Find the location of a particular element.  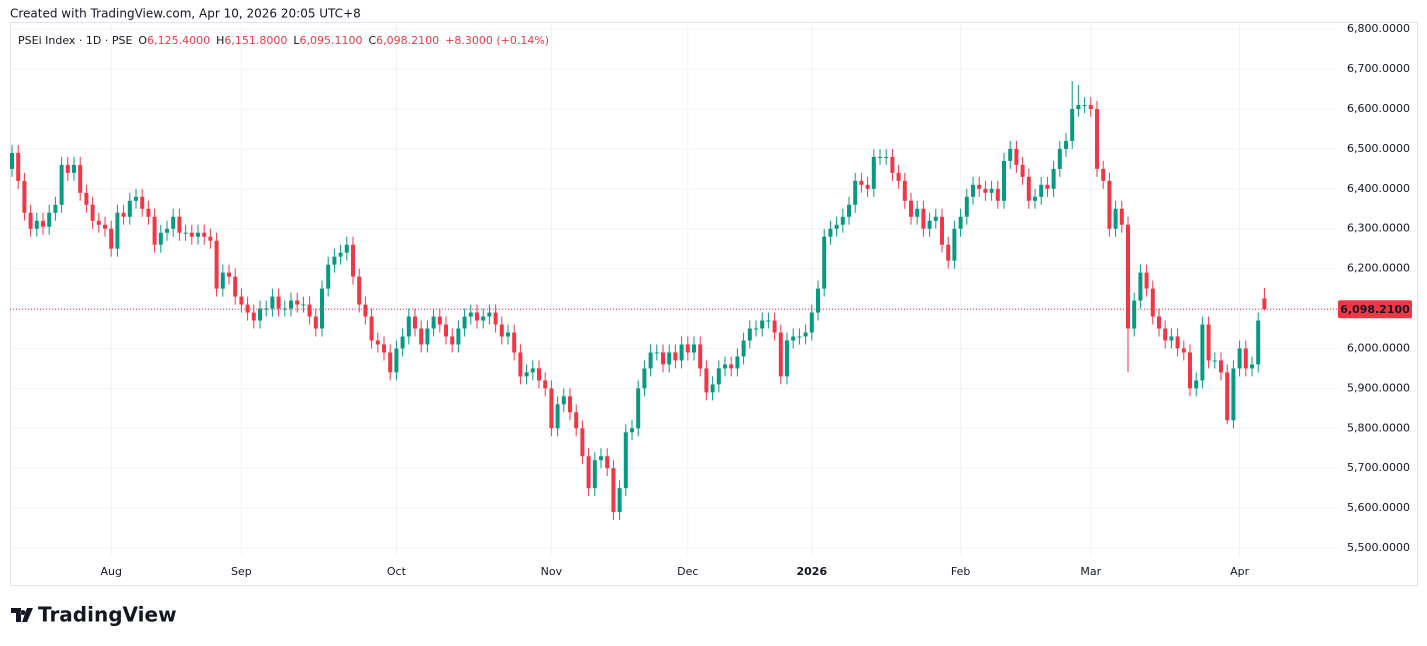

y-tick-label: 5,800.0000 is located at coordinates (1378, 427).